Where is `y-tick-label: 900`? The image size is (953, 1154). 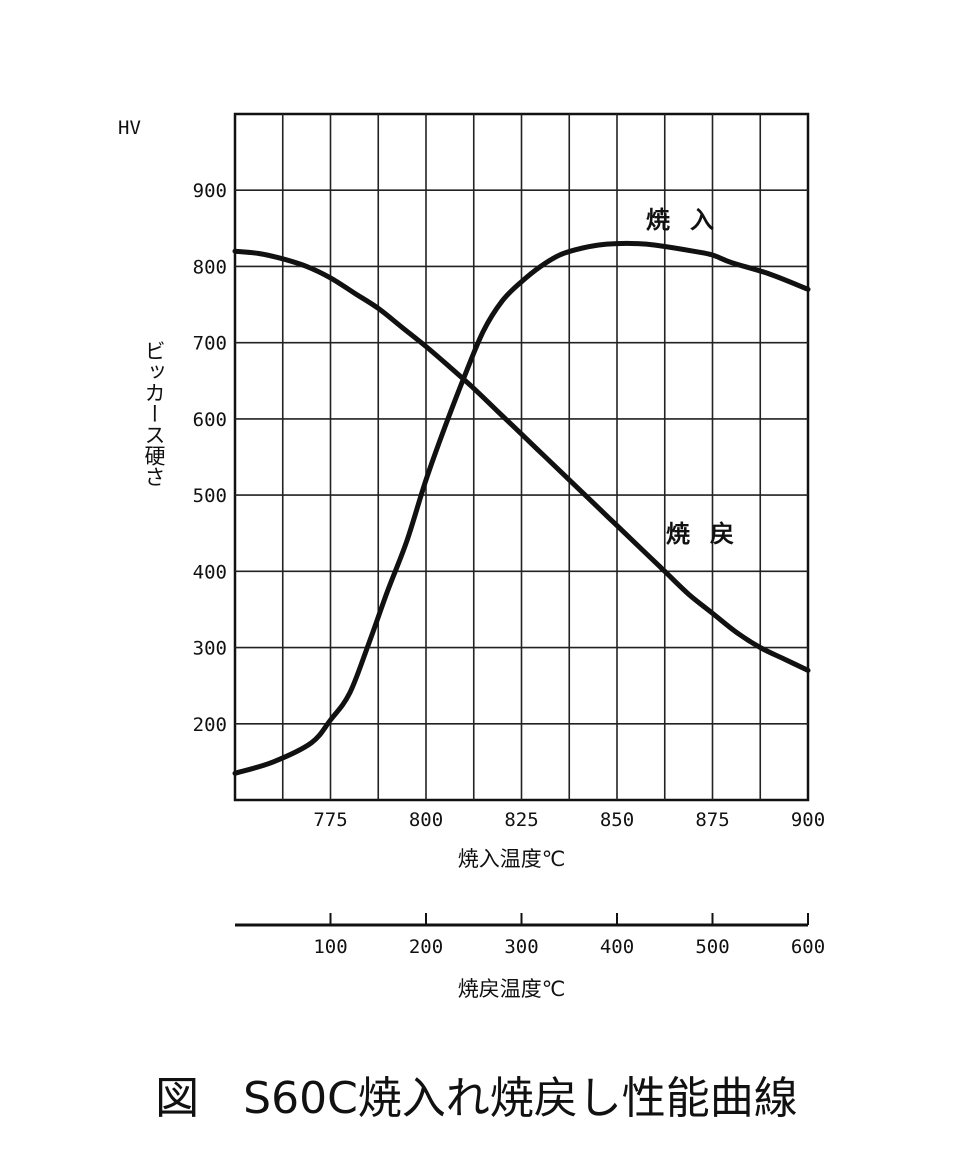
y-tick-label: 900 is located at coordinates (210, 191).